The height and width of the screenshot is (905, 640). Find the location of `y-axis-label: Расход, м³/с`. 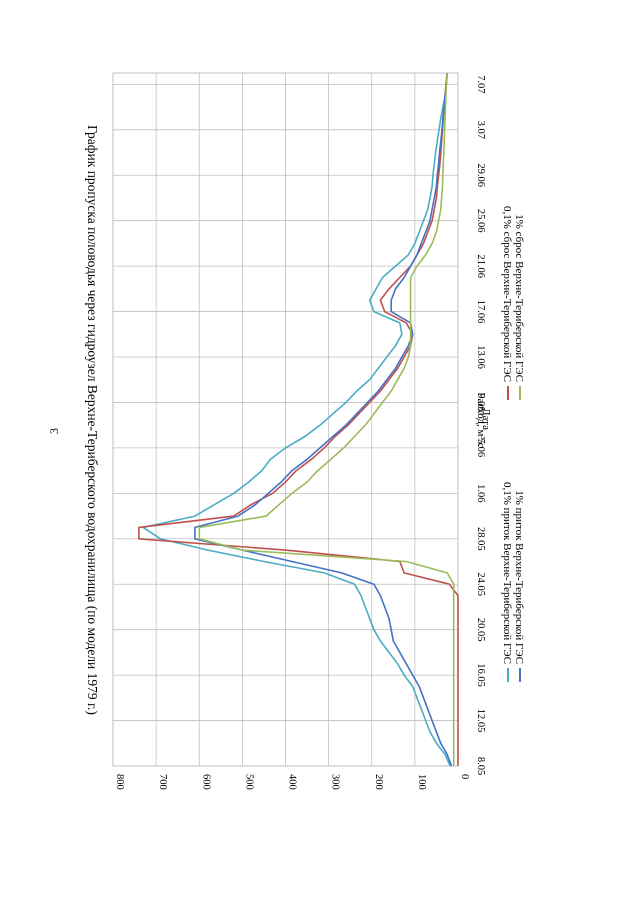

y-axis-label: Расход, м³/с is located at coordinates (481, 419).